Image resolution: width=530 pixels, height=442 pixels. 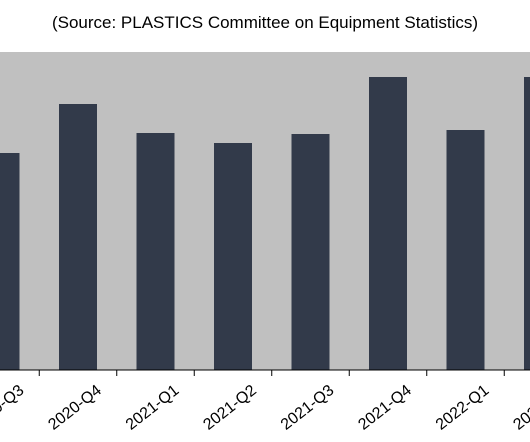 I want to click on x-tick-label: 2021-Q2, so click(x=230, y=408).